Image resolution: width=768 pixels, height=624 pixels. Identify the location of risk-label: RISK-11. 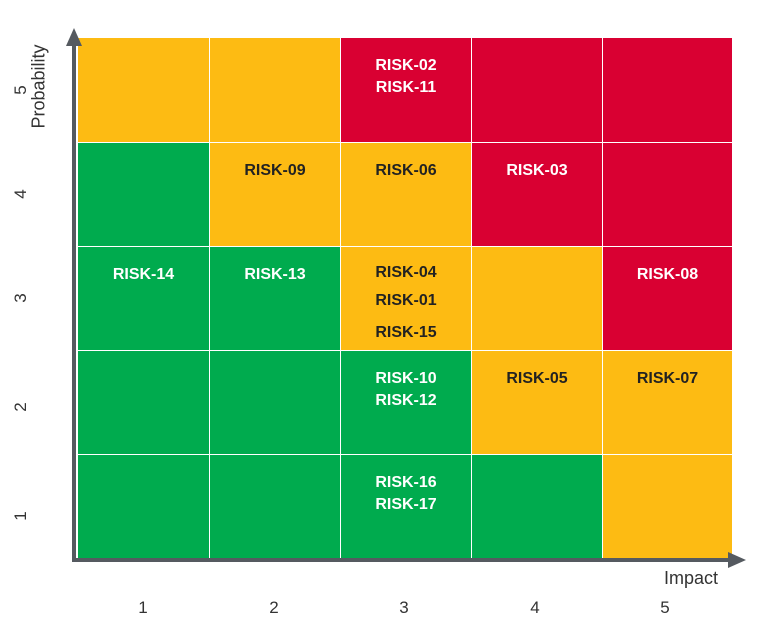
(406, 87).